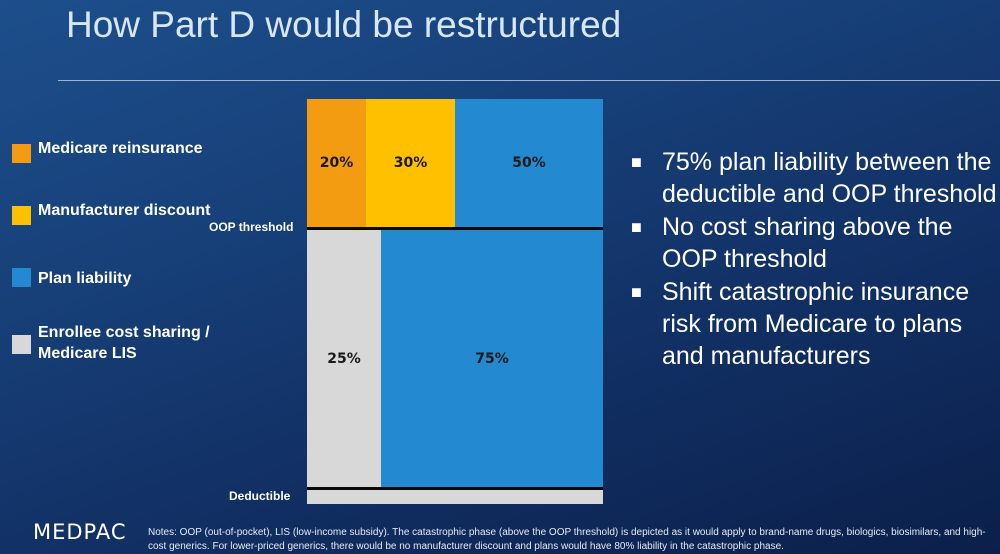 This screenshot has height=554, width=1000. Describe the element at coordinates (529, 80) in the screenshot. I see `title-divider` at that location.